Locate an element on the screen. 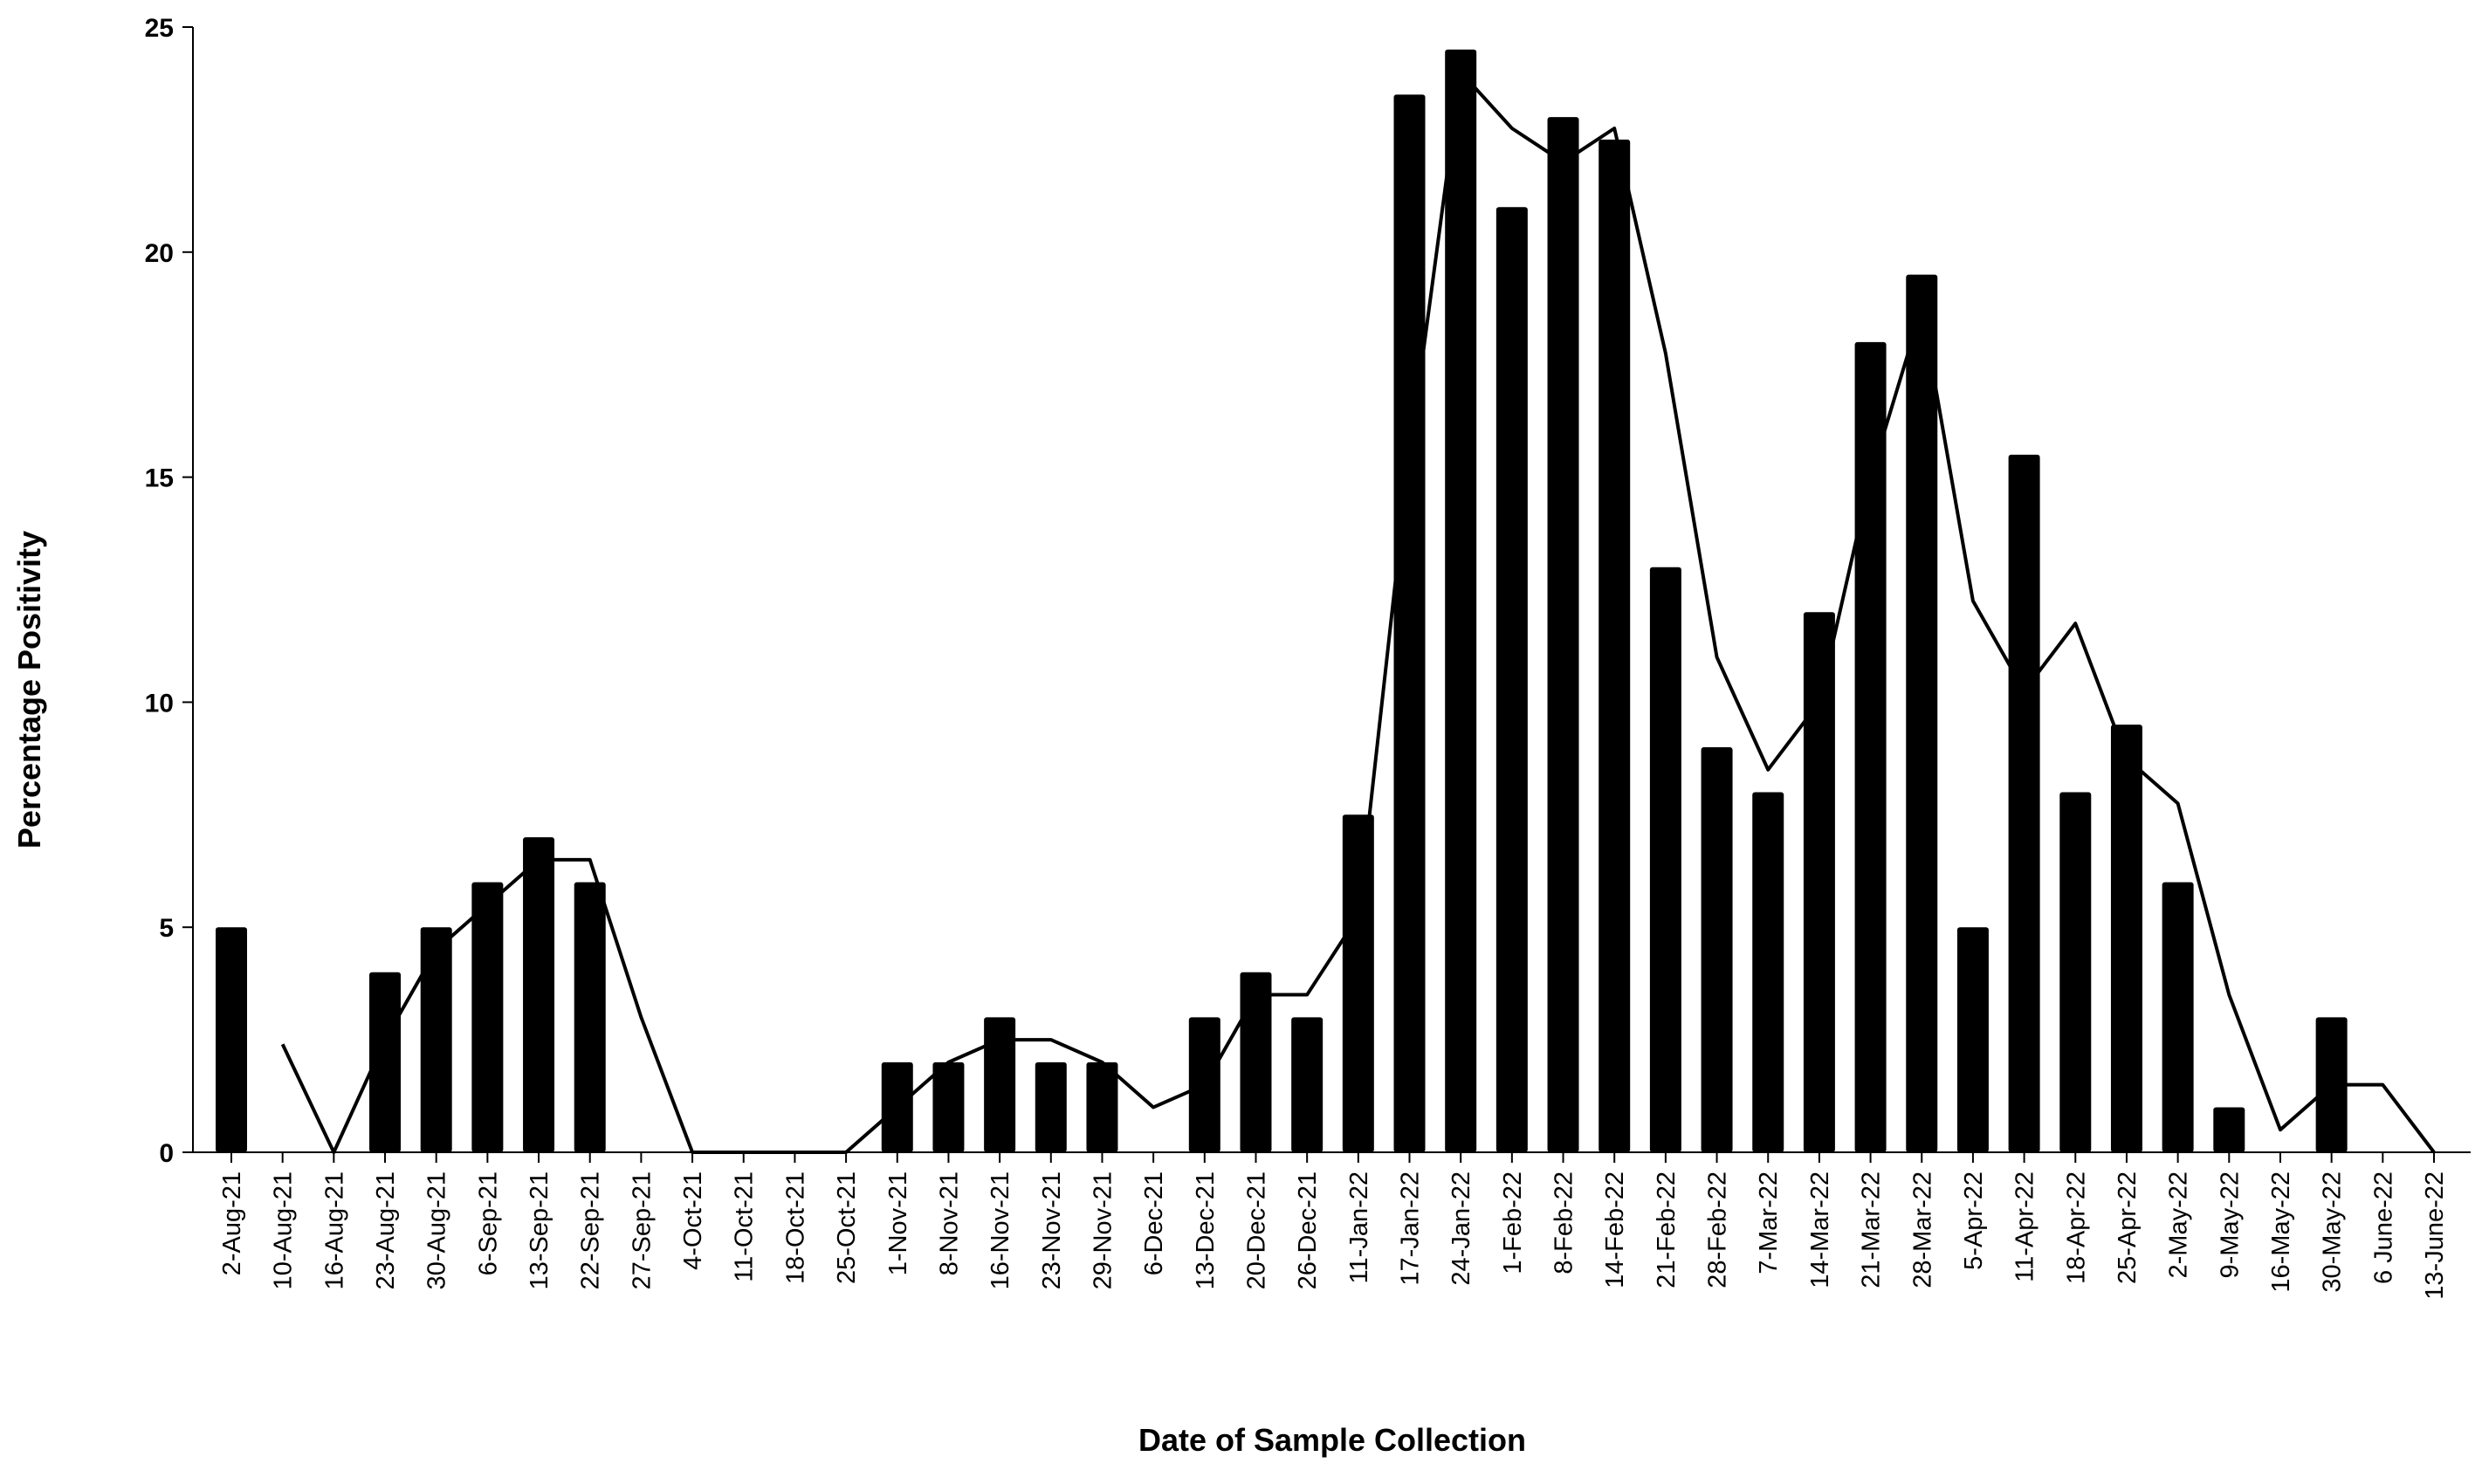 Image resolution: width=2482 pixels, height=1484 pixels. x-tick-label: 6-Dec-21 is located at coordinates (1154, 1223).